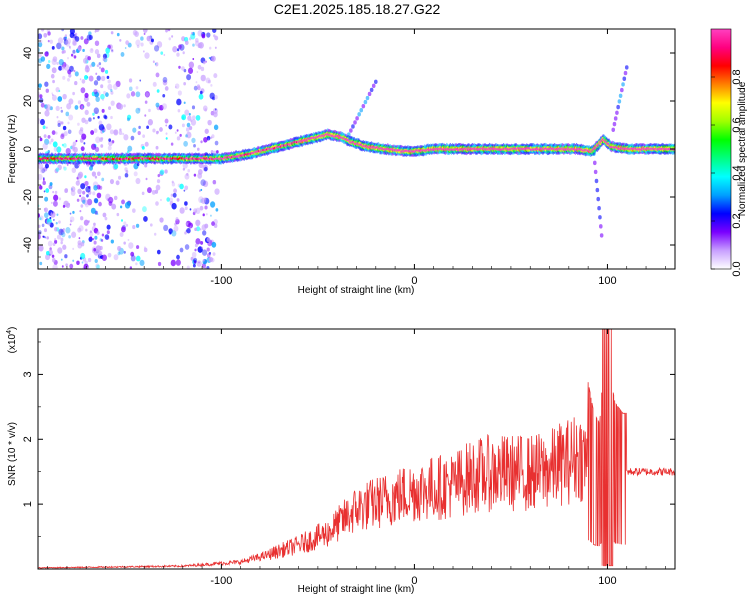 The height and width of the screenshot is (600, 750). Describe the element at coordinates (356, 589) in the screenshot. I see `snr-x-label: Height of straight line (km)` at that location.